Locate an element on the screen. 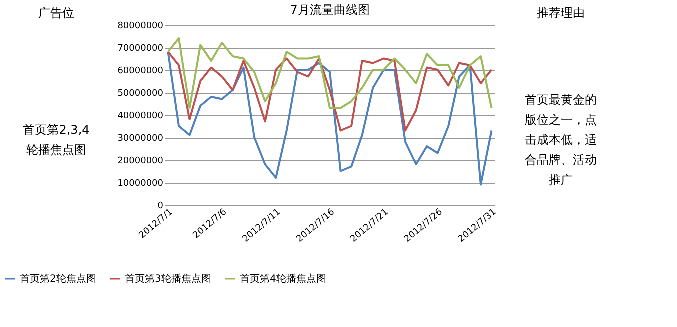 Image resolution: width=677 pixels, height=327 pixels. chart-title: 7月流量曲线图 is located at coordinates (330, 10).